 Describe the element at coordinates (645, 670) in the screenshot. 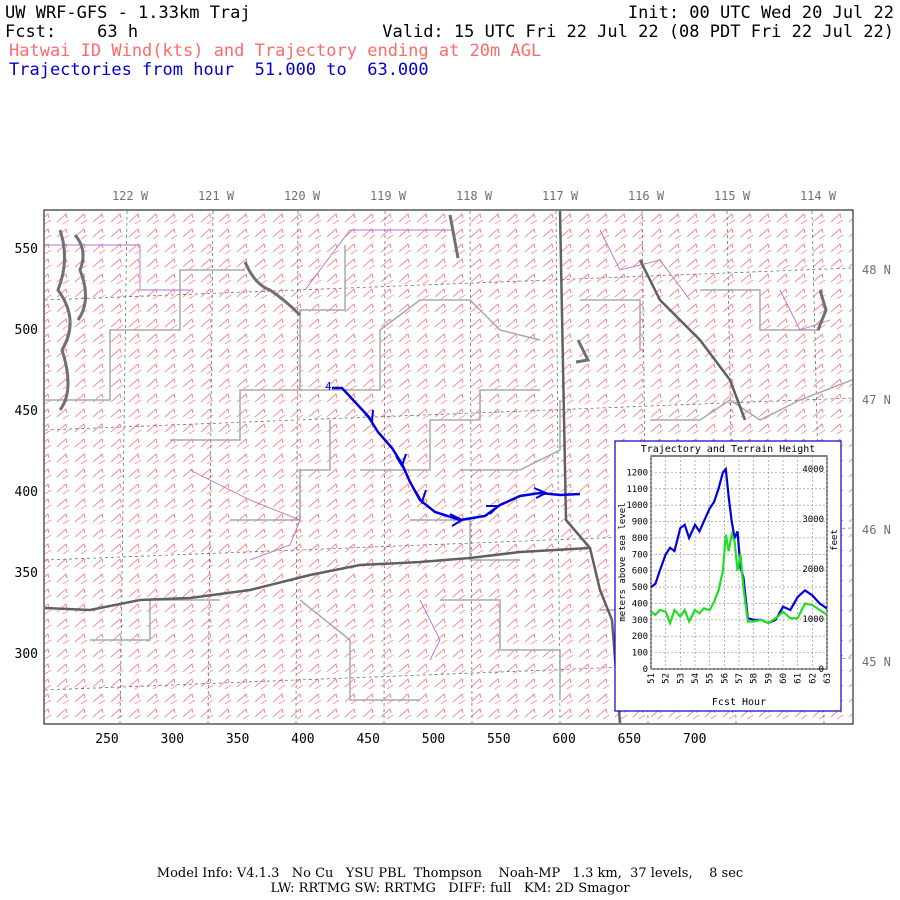

I see `inset-y-tick: 0` at that location.